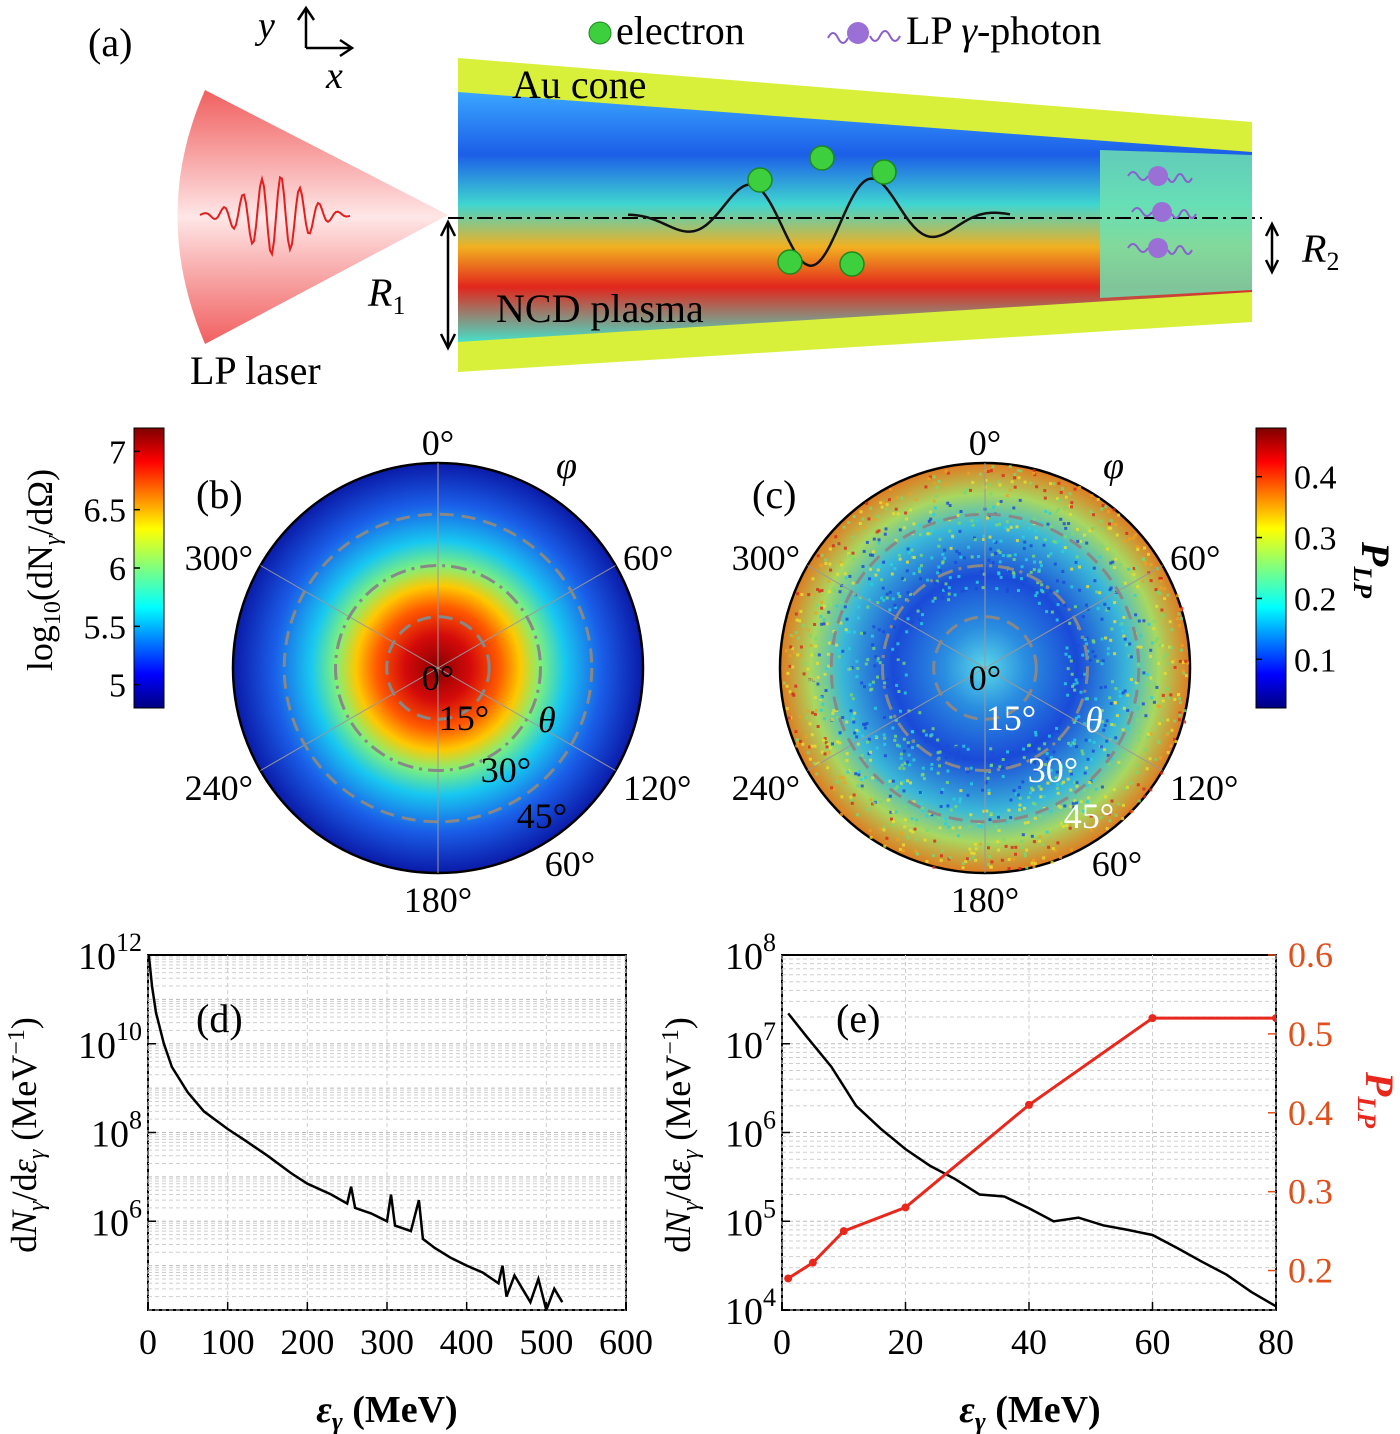 The width and height of the screenshot is (1400, 1434). What do you see at coordinates (117, 569) in the screenshot?
I see `colorbar-tick-label: 6` at bounding box center [117, 569].